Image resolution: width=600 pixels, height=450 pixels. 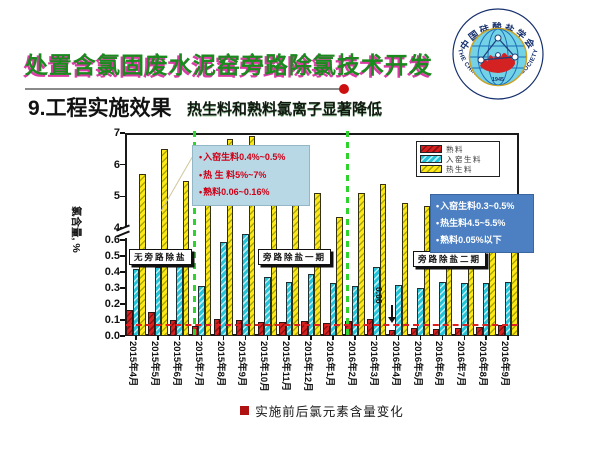 What do you see at coordinates (442, 308) in the screenshot?
I see `bar-入窑生料-2016年6月` at bounding box center [442, 308].